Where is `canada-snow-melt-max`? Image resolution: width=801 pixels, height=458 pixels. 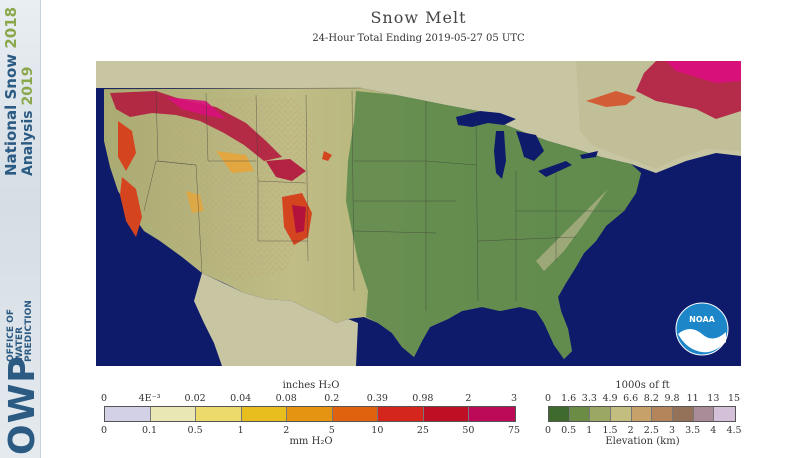
canada-snow-melt-max is located at coordinates (703, 72).